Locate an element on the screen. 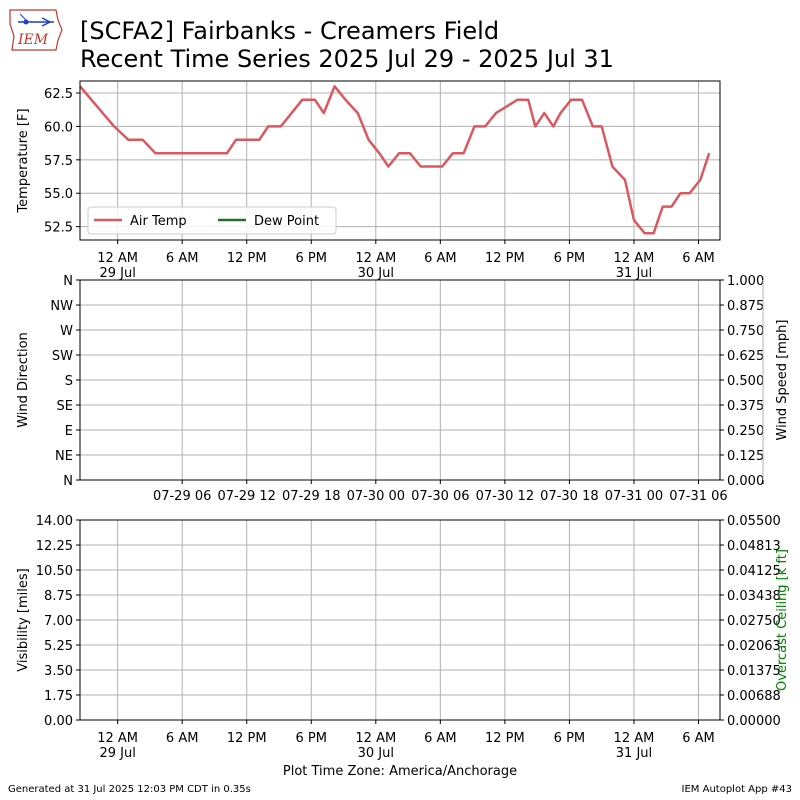 This screenshot has width=800, height=800. panel2-y2tick-label: 0.625 is located at coordinates (745, 356).